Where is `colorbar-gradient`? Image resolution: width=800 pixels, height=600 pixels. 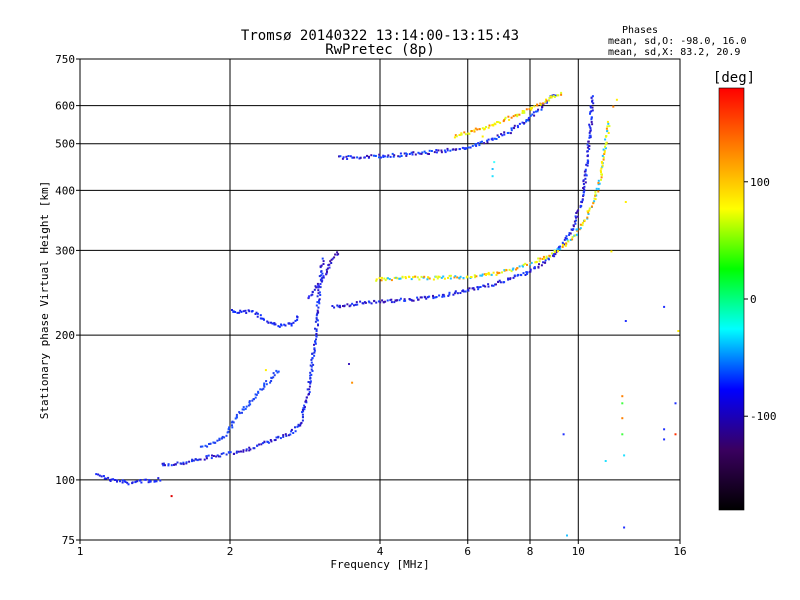 colorbar-gradient is located at coordinates (731, 299).